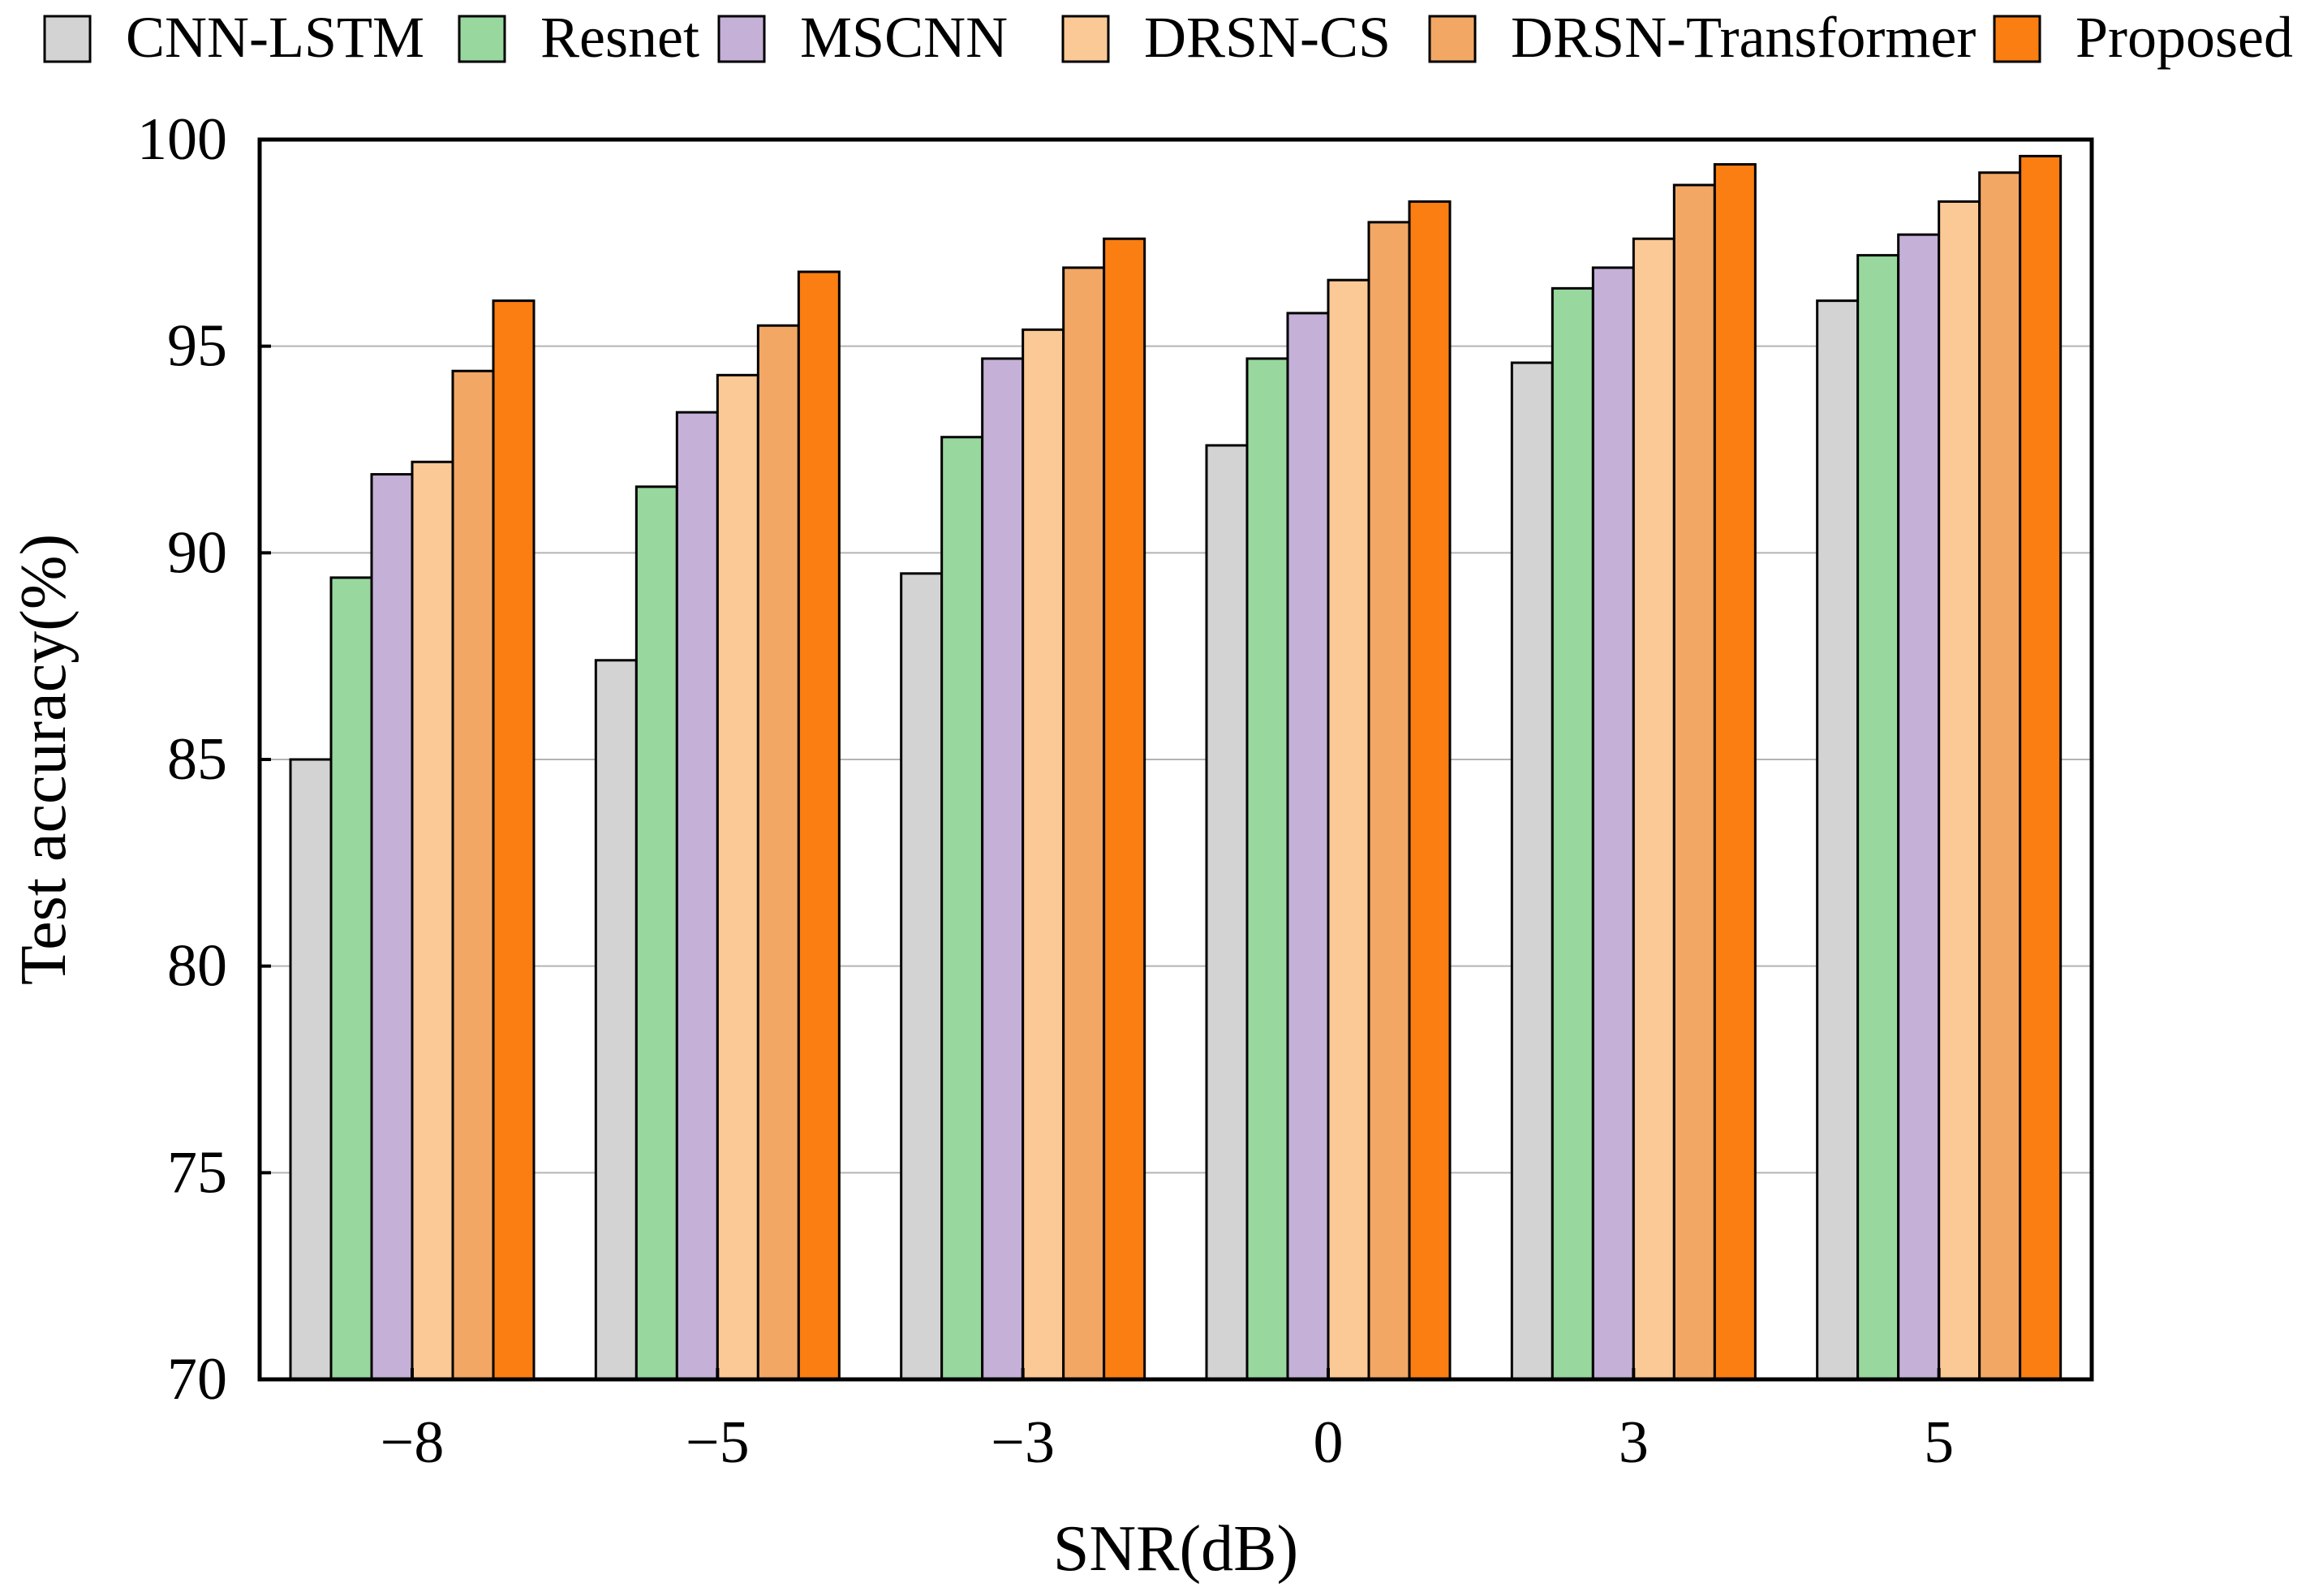 This screenshot has height=1596, width=2297. I want to click on legend-label: Proposed, so click(2184, 37).